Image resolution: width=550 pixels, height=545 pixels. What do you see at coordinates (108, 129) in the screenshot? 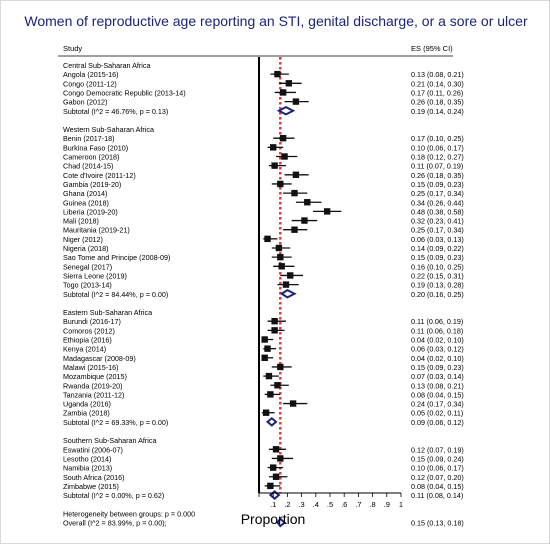
I see `group-header: Western Sub-Saharan Africa` at bounding box center [108, 129].